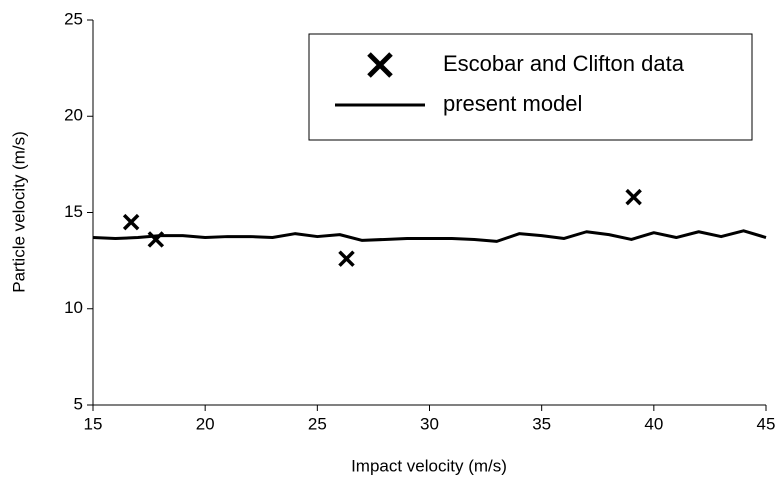 The image size is (777, 479). I want to click on x-tick-label: 35, so click(541, 423).